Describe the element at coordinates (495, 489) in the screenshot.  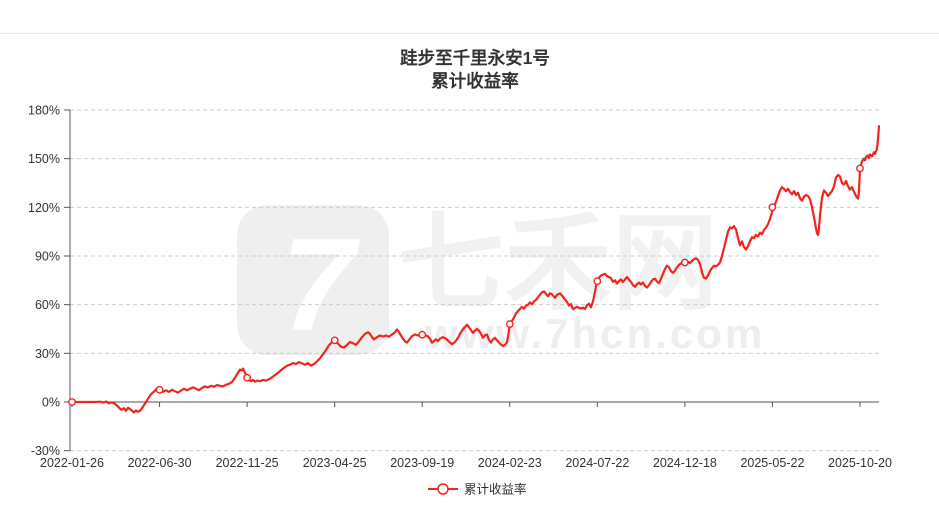
I see `legend-label: 累计收益率` at that location.